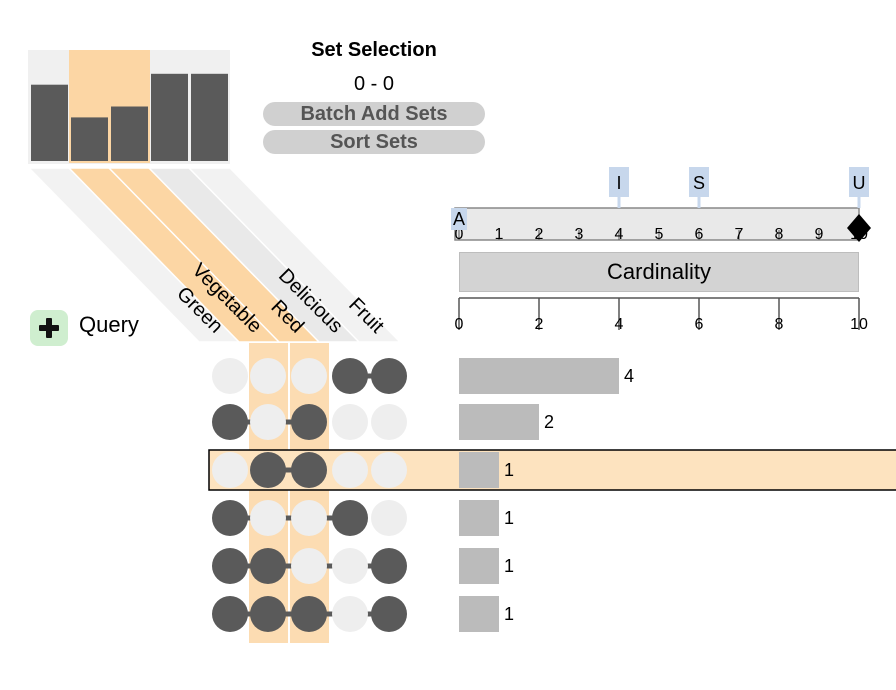 The height and width of the screenshot is (690, 896). Describe the element at coordinates (374, 50) in the screenshot. I see `set-selection-title: Set Selection` at that location.